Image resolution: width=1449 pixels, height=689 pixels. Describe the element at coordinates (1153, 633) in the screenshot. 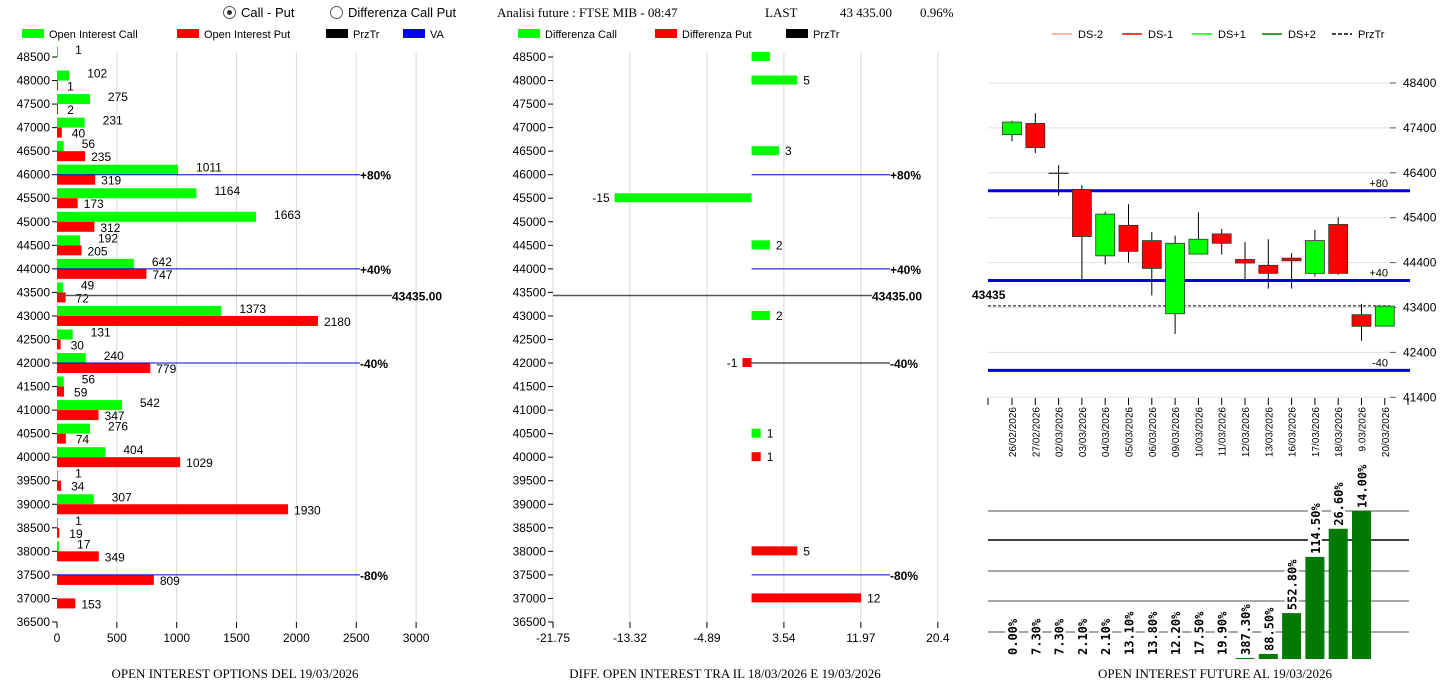

I see `future-oi-label: 13.80%` at that location.